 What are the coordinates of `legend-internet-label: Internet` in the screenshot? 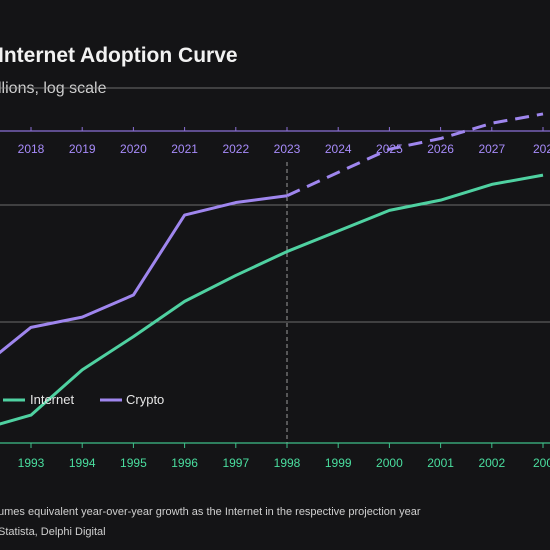 It's located at (52, 399).